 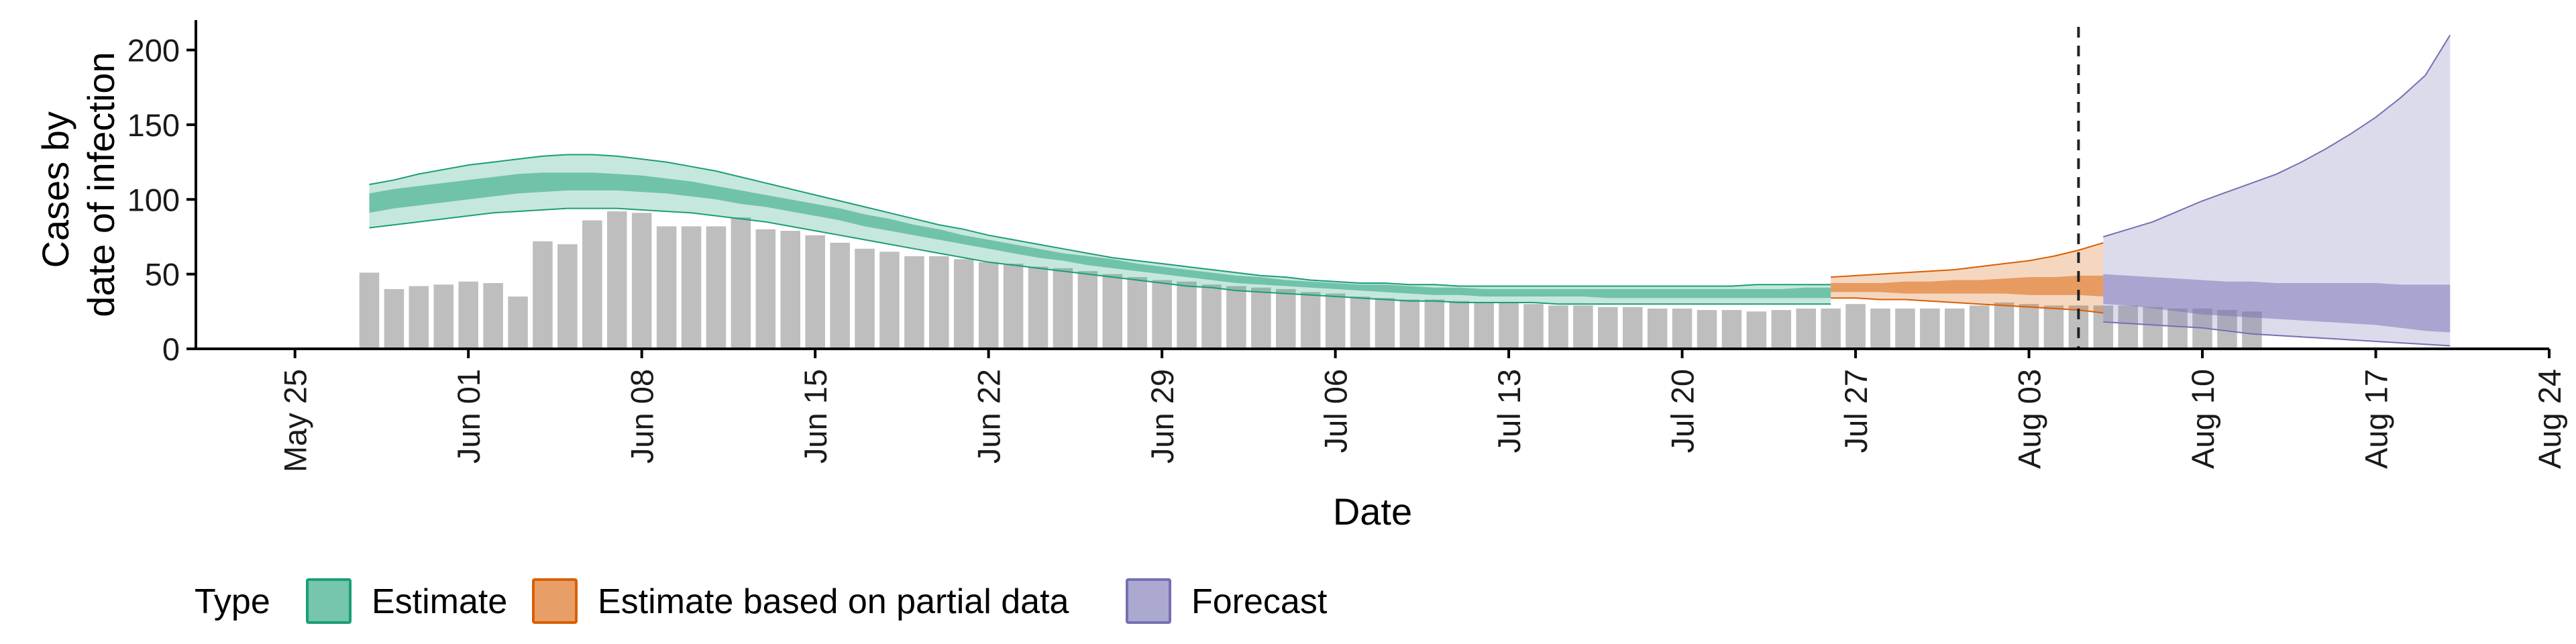 What do you see at coordinates (1683, 411) in the screenshot?
I see `x-tick-label: Jul 20` at bounding box center [1683, 411].